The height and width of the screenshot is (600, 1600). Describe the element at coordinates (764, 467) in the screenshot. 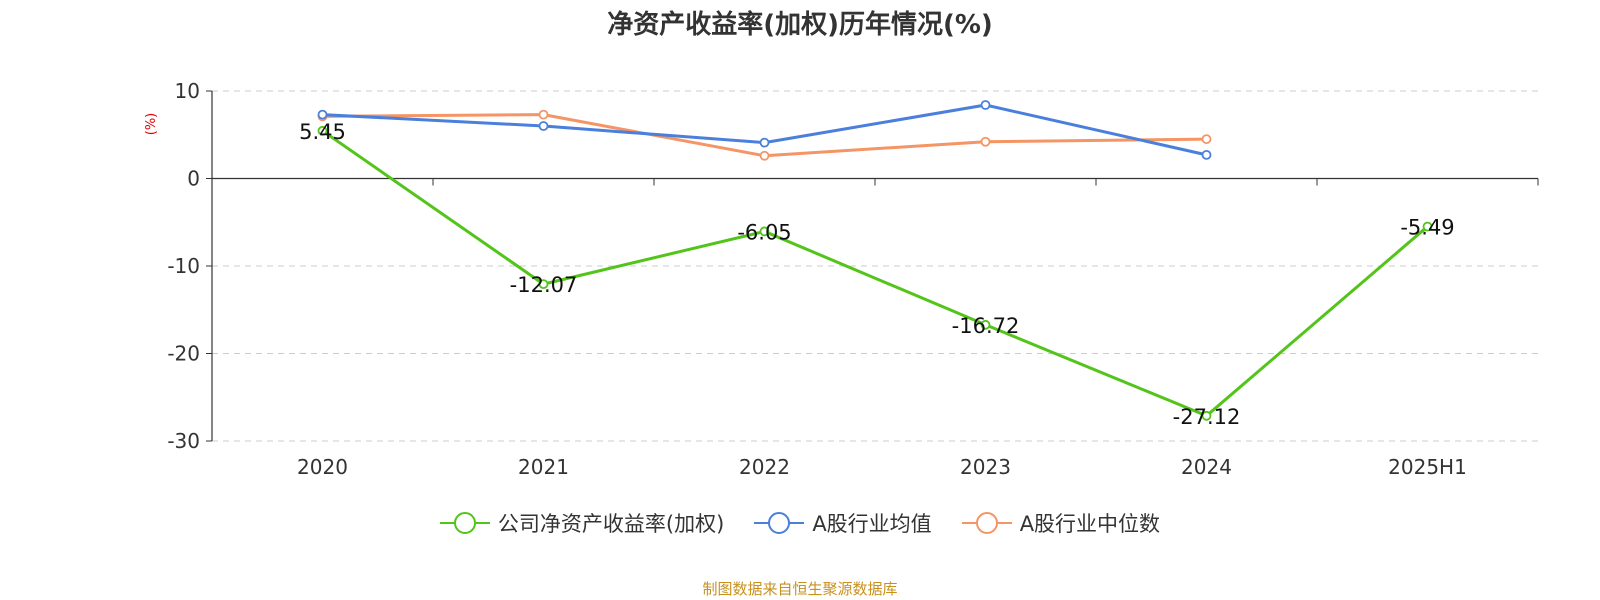

I see `x-tick-label: 2022` at that location.